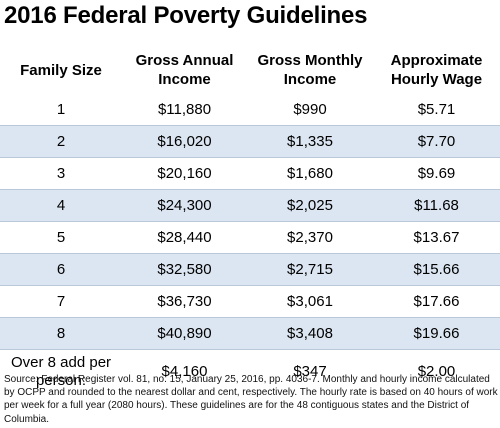 This screenshot has width=500, height=428. I want to click on family-size-cell: 7, so click(61, 301).